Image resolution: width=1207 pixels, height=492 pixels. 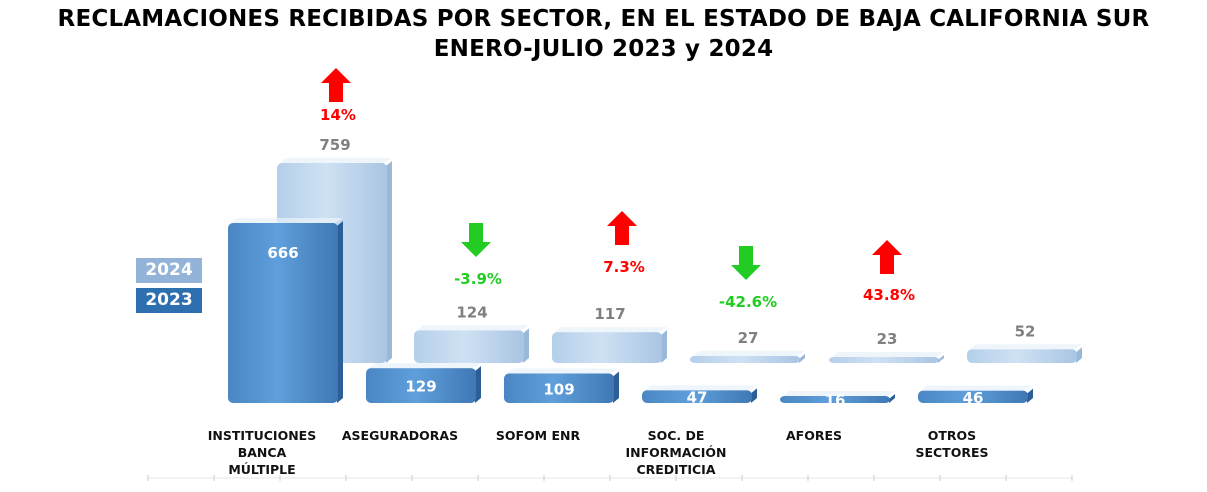 I want to click on category-label: SOFOM ENR, so click(x=538, y=435).